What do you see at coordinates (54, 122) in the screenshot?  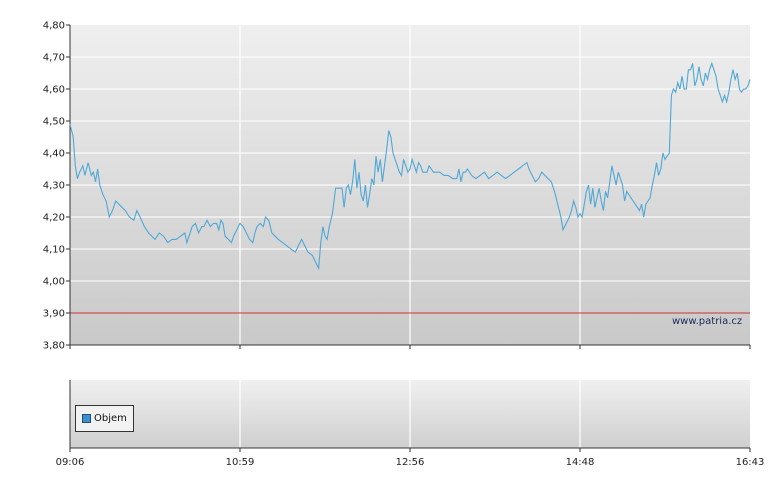 I see `y-tick-label: 4,50` at bounding box center [54, 122].